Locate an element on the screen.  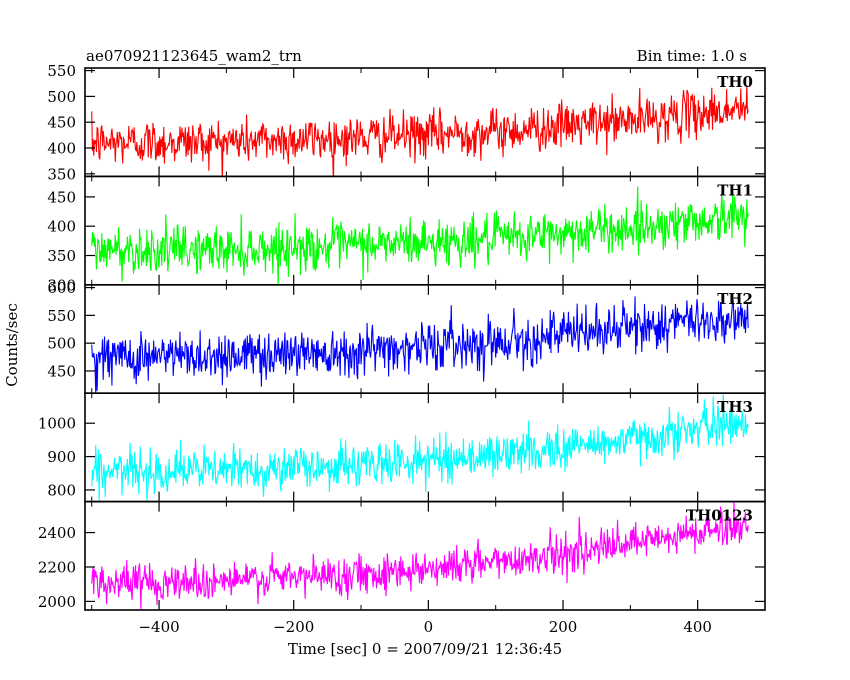
panel-th2: 450 500 550 600 TH2 is located at coordinates (406, 336).